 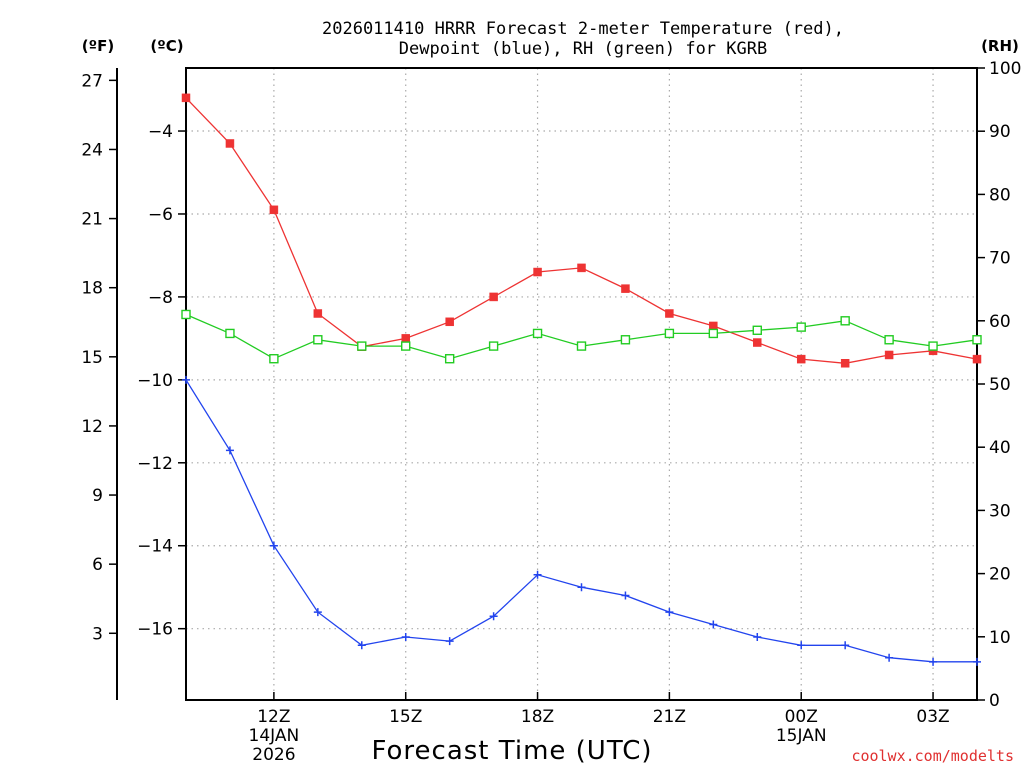 What do you see at coordinates (801, 736) in the screenshot?
I see `x-tick-date: 15JAN` at bounding box center [801, 736].